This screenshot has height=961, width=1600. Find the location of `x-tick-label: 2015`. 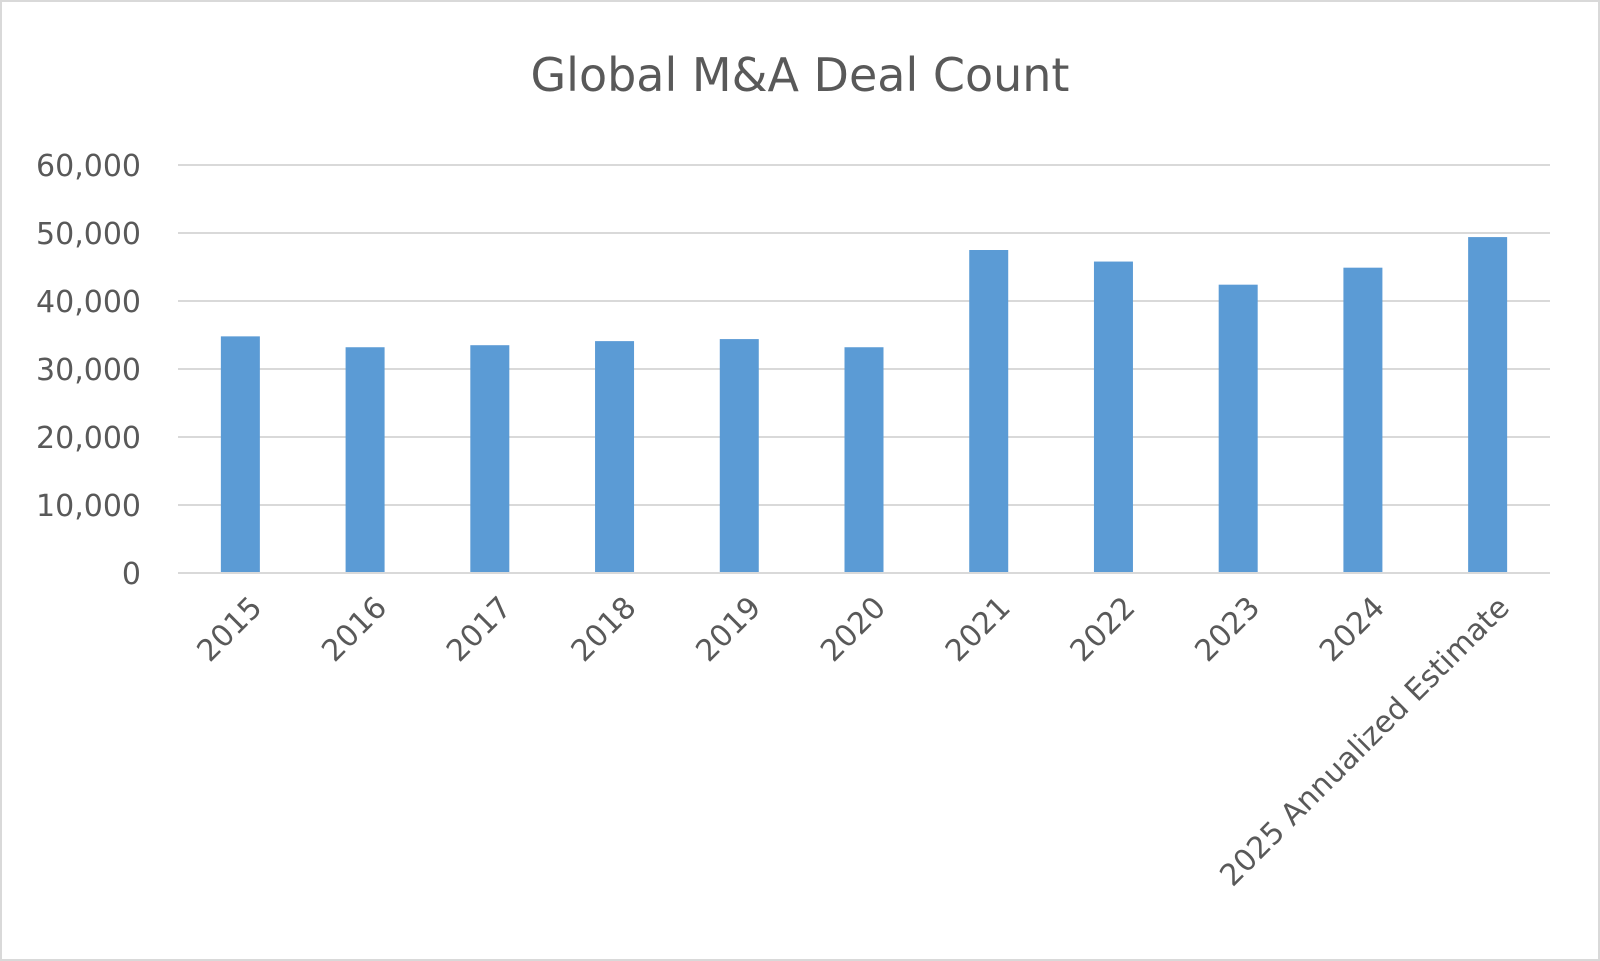

x-tick-label: 2015 is located at coordinates (230, 629).